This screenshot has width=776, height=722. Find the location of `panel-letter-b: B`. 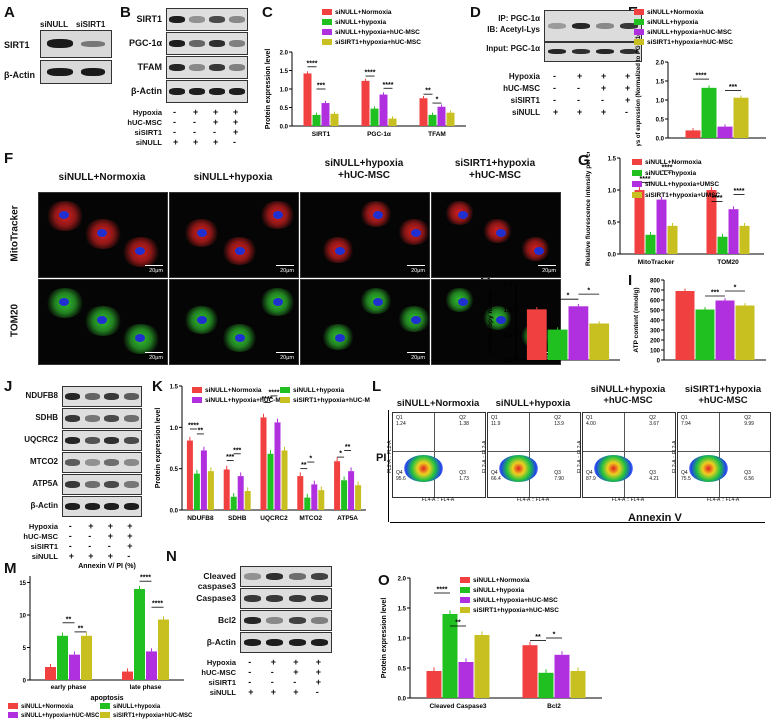

panel-letter-b: B is located at coordinates (125, 12).